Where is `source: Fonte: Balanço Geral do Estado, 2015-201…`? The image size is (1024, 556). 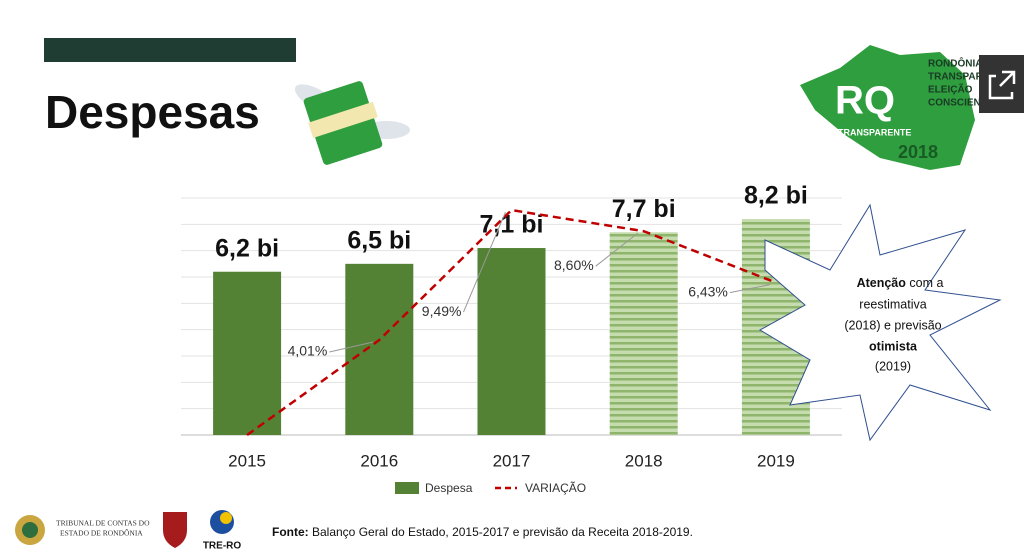
source: Fonte: Balanço Geral do Estado, 2015-201… is located at coordinates (482, 532).